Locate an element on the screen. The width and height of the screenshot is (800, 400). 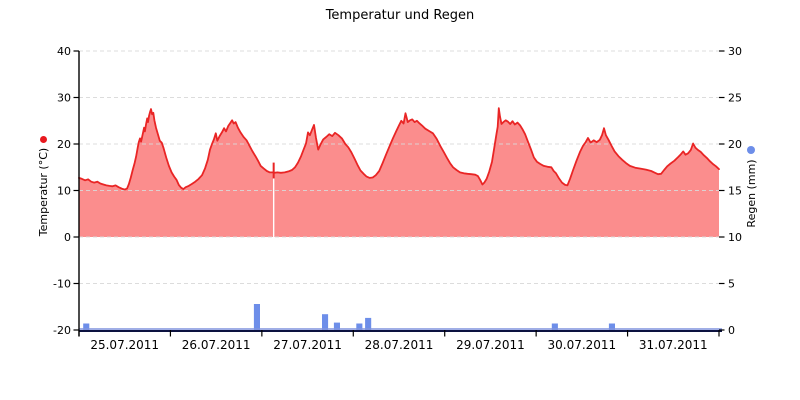
x-axis-date-label: 29.07.2011 is located at coordinates (490, 345).